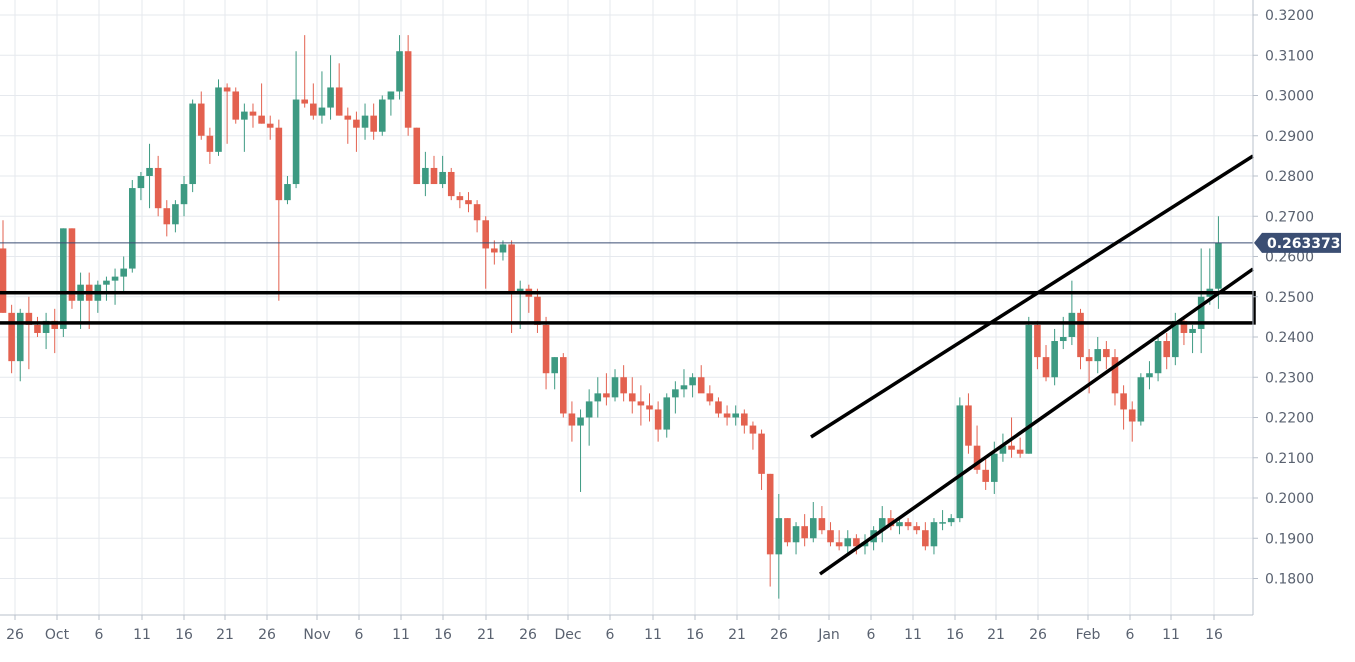 This screenshot has height=662, width=1355. I want to click on y-tick-label: 0.3100, so click(1289, 56).